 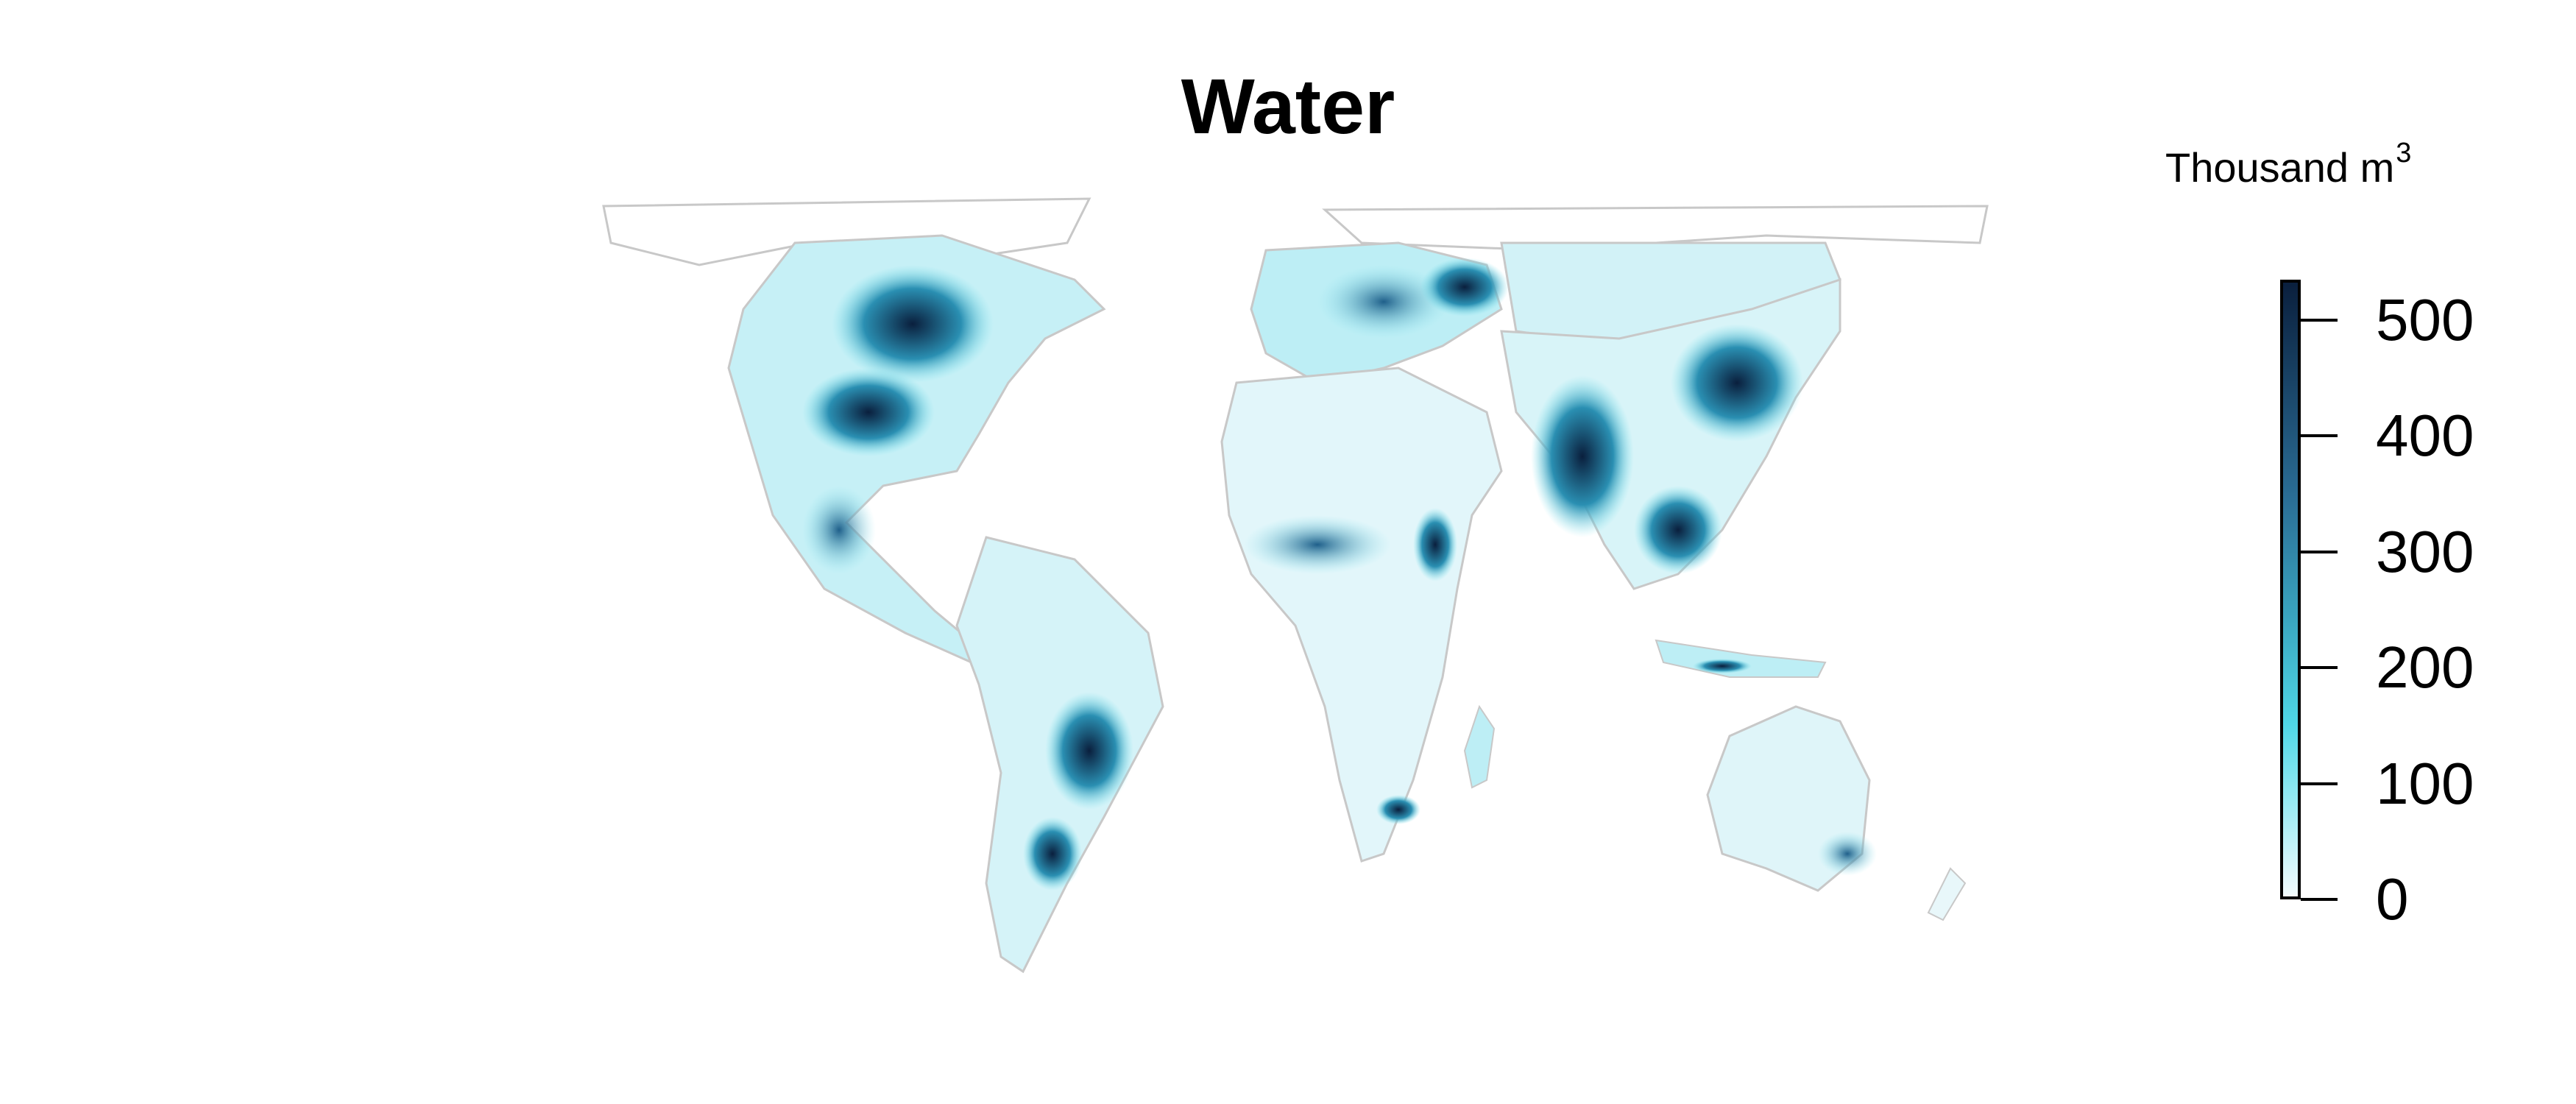 What do you see at coordinates (1052, 854) in the screenshot?
I see `argentina-hotspot` at bounding box center [1052, 854].